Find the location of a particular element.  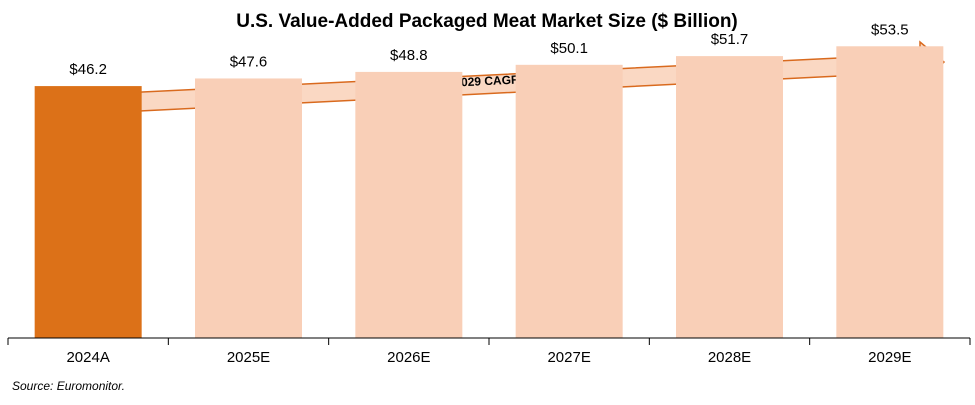

value-label-2027E: $50.1 is located at coordinates (569, 48).